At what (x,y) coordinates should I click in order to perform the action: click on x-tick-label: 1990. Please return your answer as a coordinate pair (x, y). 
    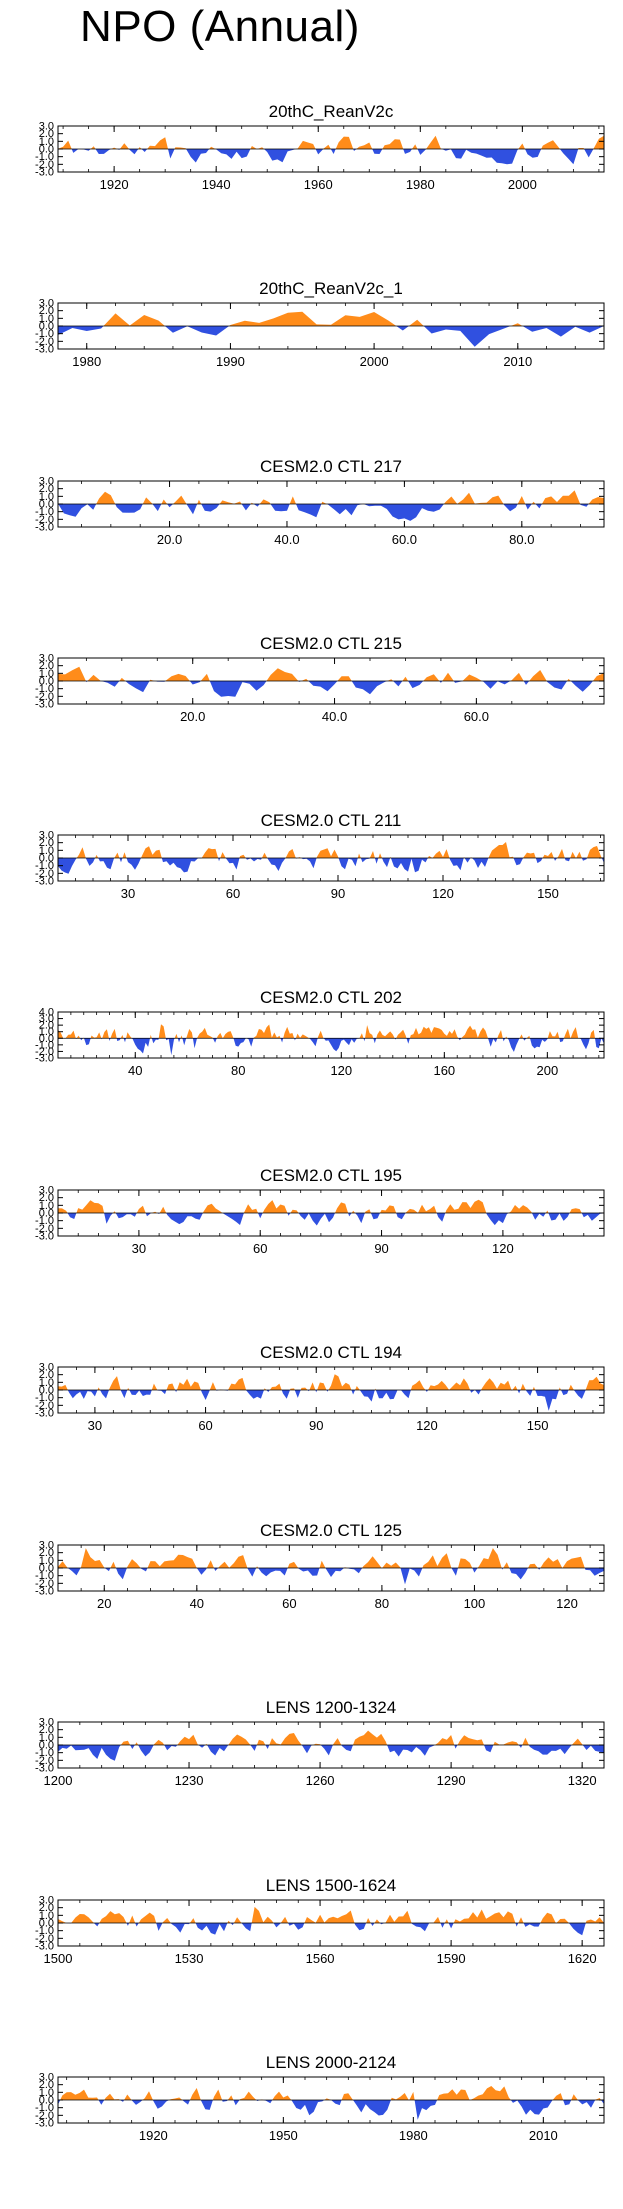
    Looking at the image, I should click on (230, 361).